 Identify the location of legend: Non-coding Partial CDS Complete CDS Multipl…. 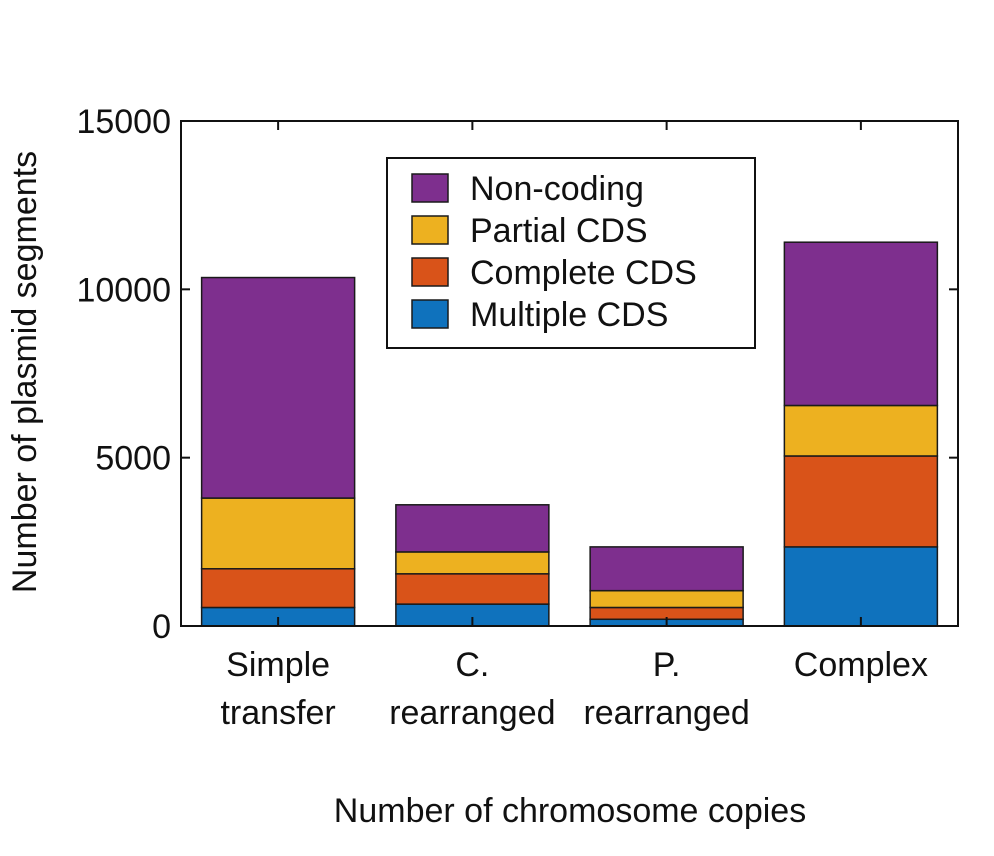
(571, 253).